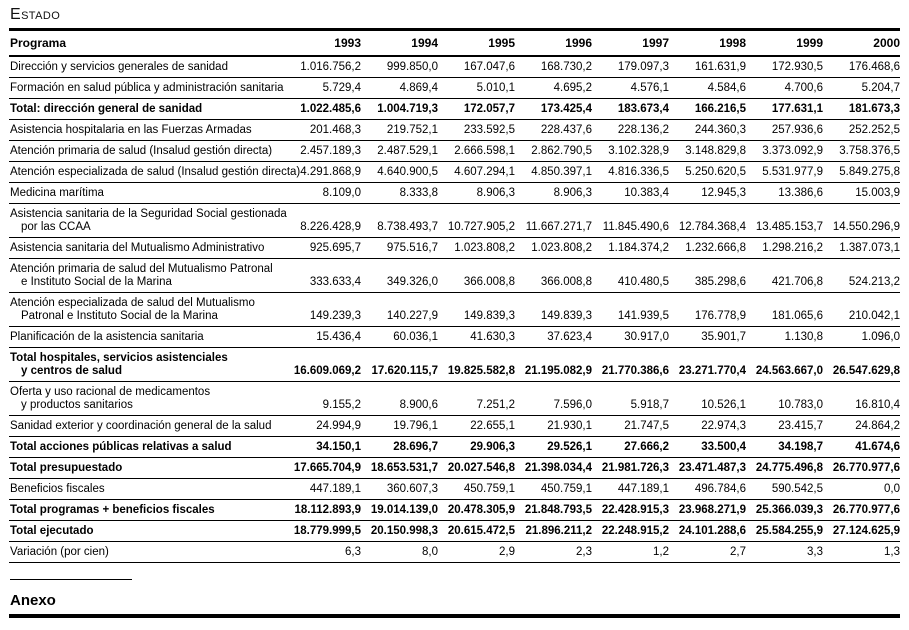 This screenshot has width=909, height=630. I want to click on row-value: 4.640.900,5, so click(407, 172).